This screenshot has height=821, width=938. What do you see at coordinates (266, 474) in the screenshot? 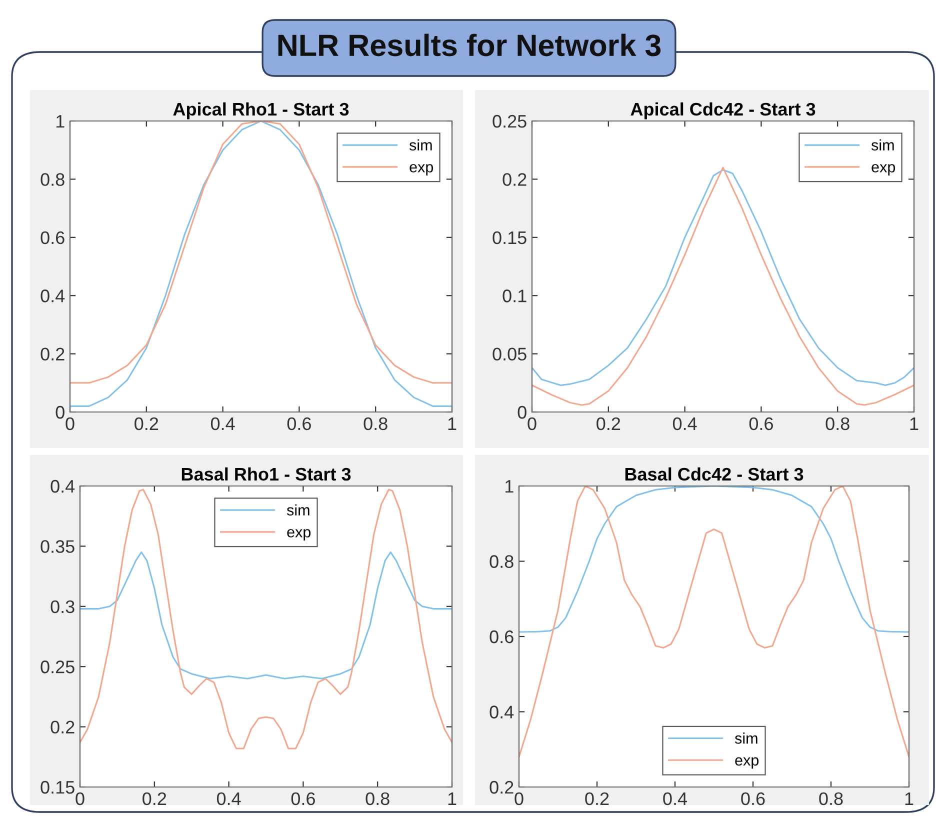
I see `chart-title: Basal Rho1 - Start 3` at bounding box center [266, 474].